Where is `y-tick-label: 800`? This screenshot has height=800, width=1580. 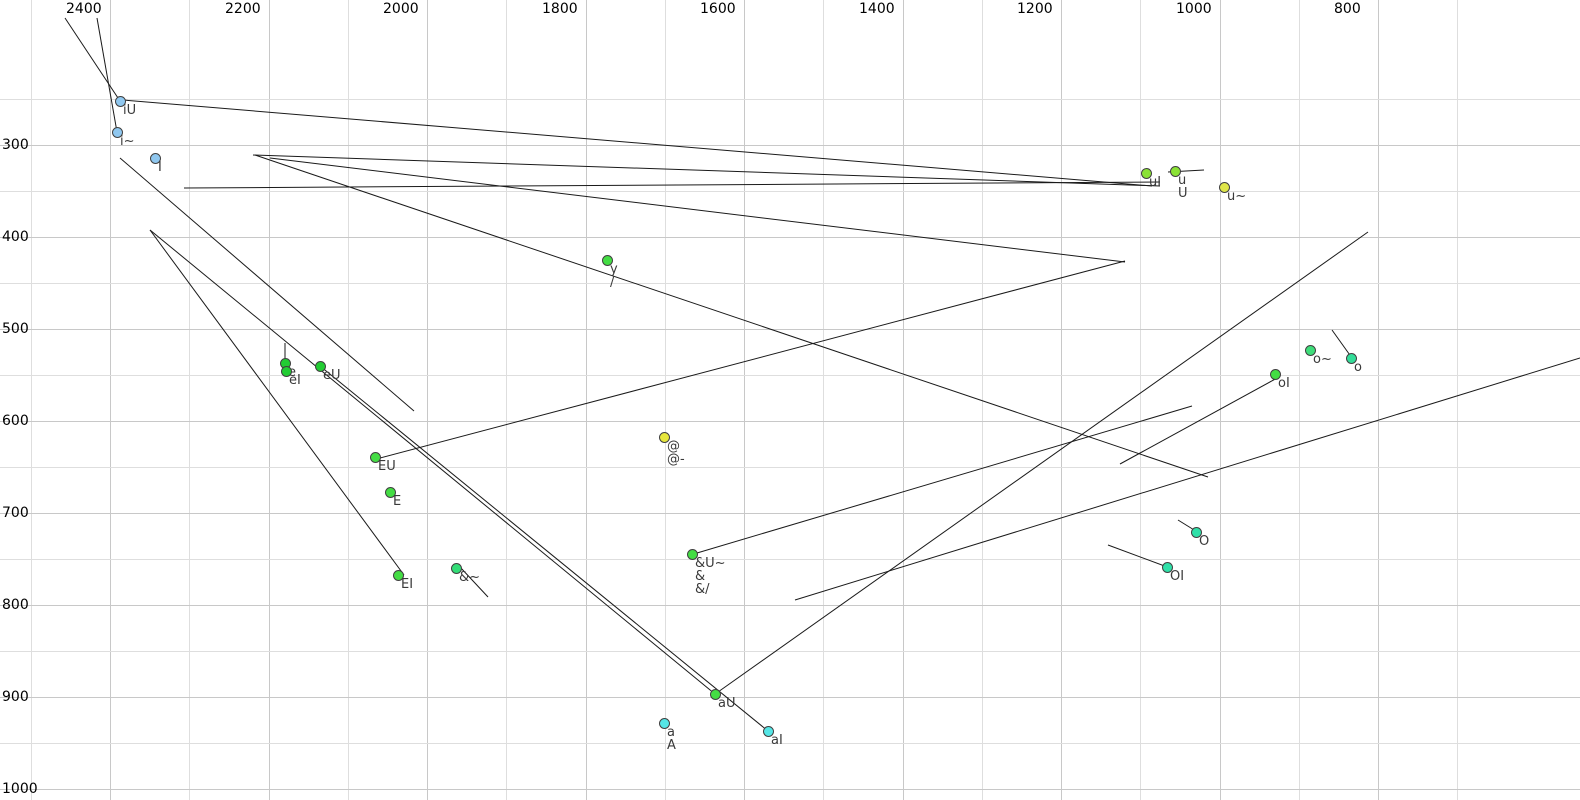 y-tick-label: 800 is located at coordinates (15, 605).